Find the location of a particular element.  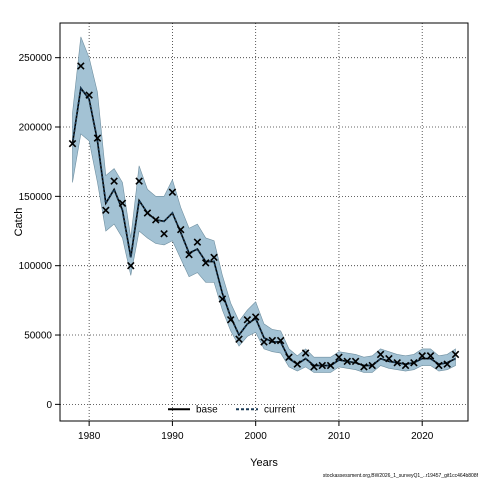

y-tick-label: 0 is located at coordinates (49, 405).